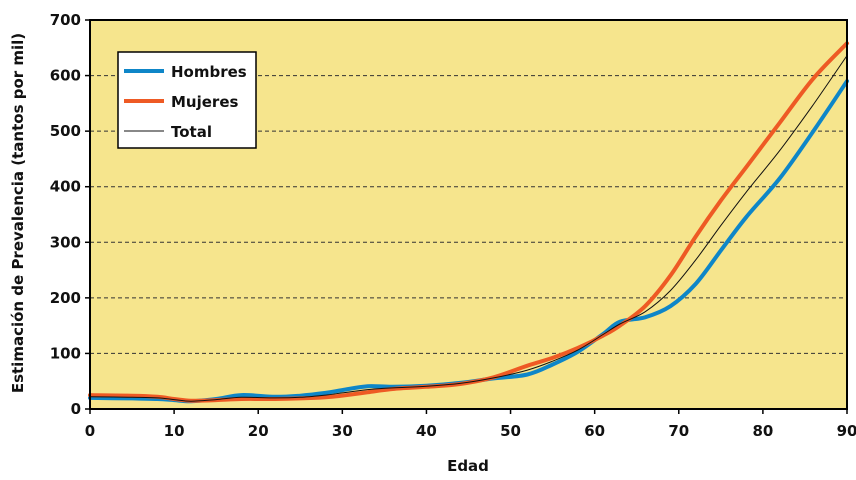  I want to click on legend-label-mujeres: Mujeres, so click(204, 102).